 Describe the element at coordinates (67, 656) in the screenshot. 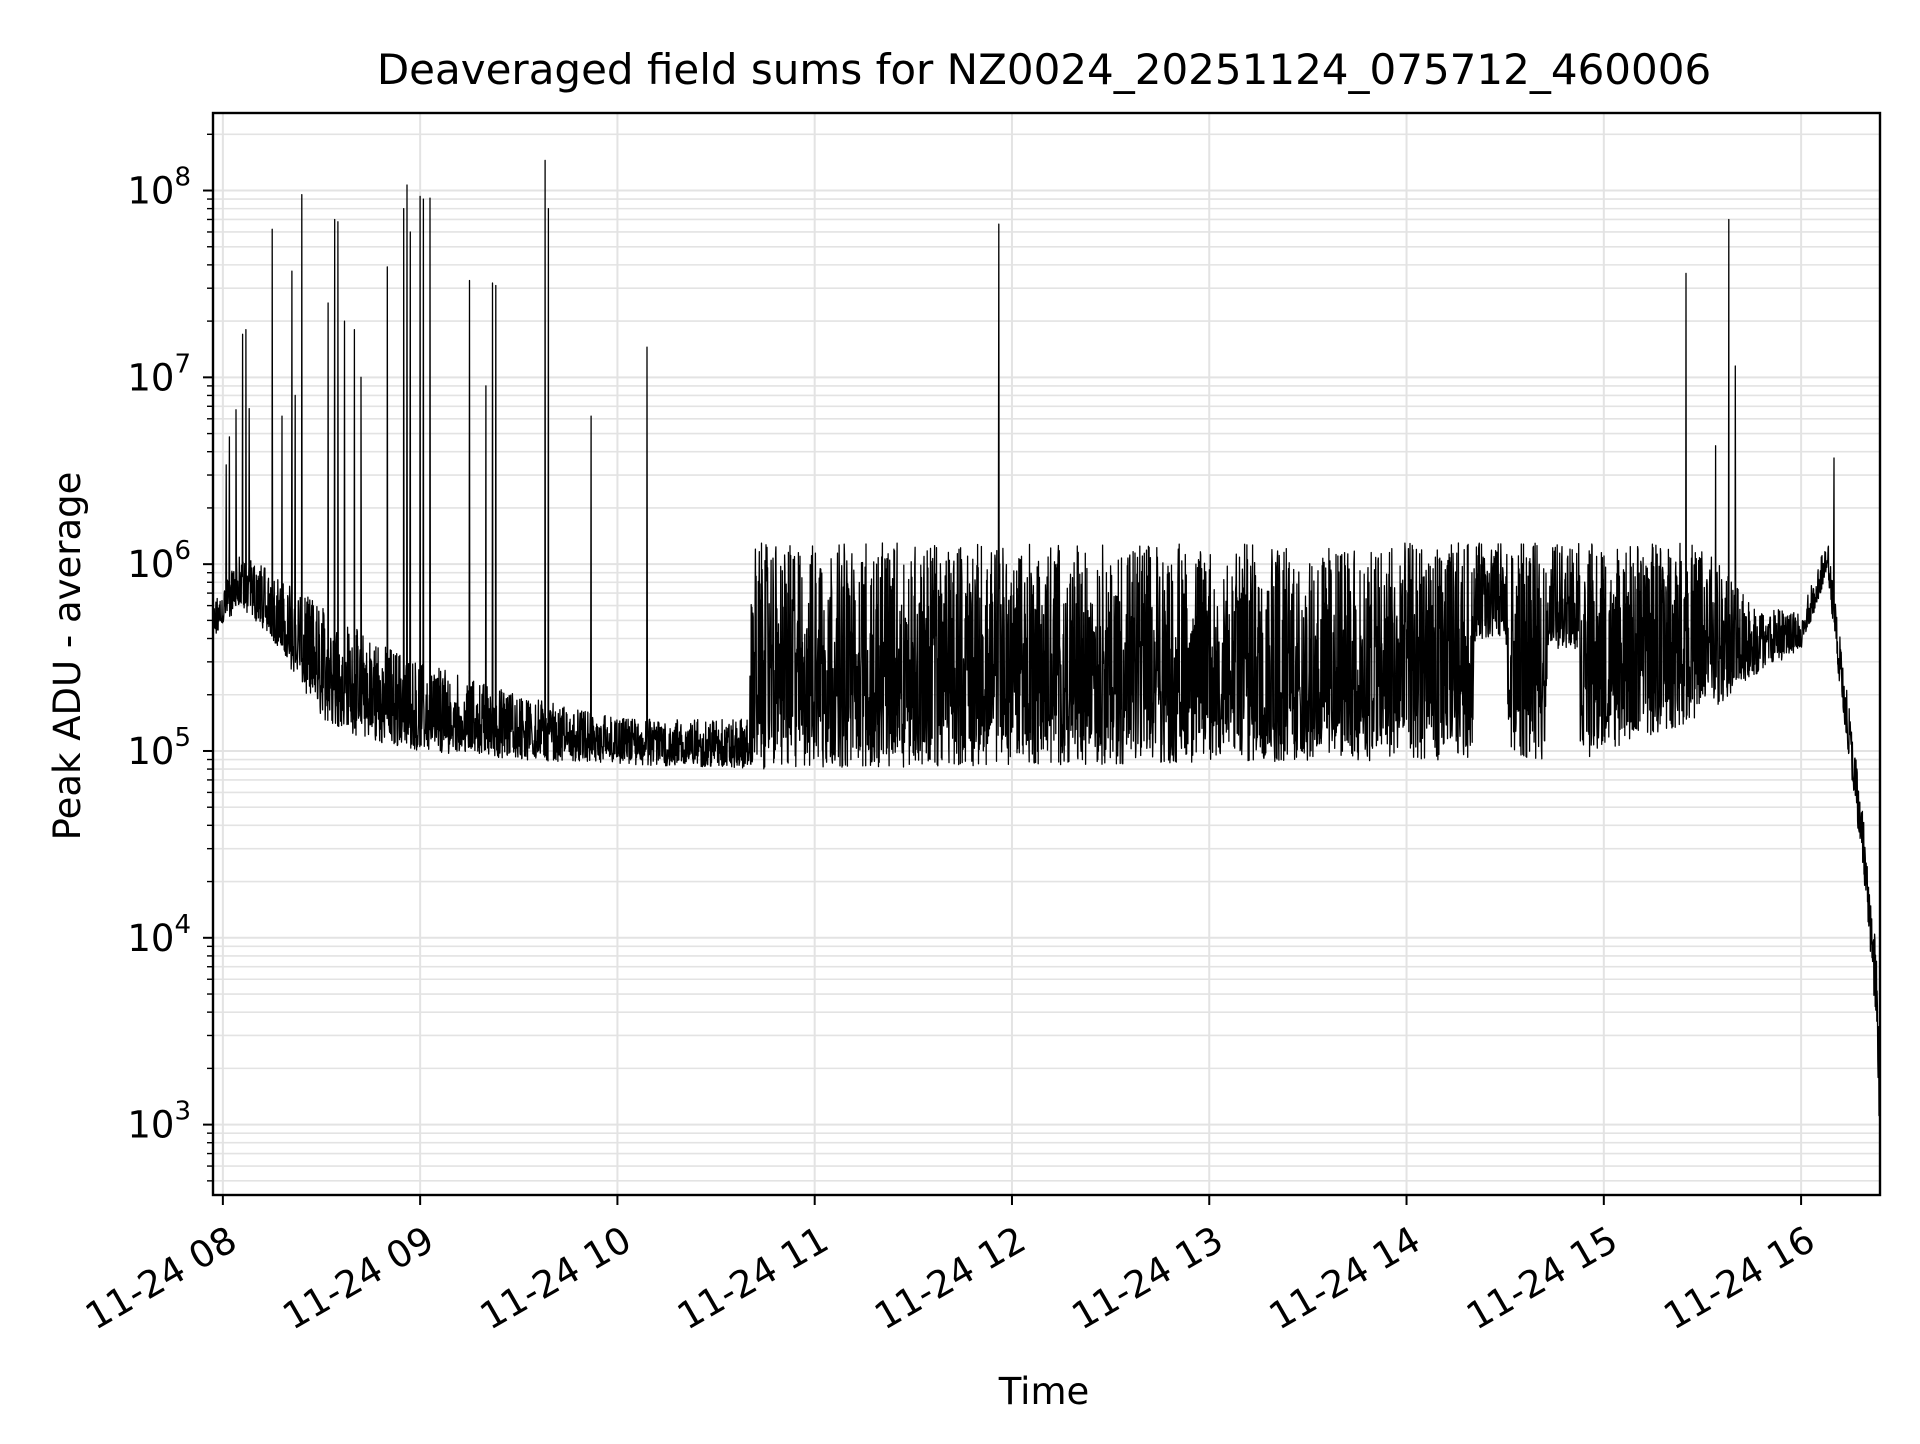

I see `y-axis-label: Peak ADU - average` at that location.